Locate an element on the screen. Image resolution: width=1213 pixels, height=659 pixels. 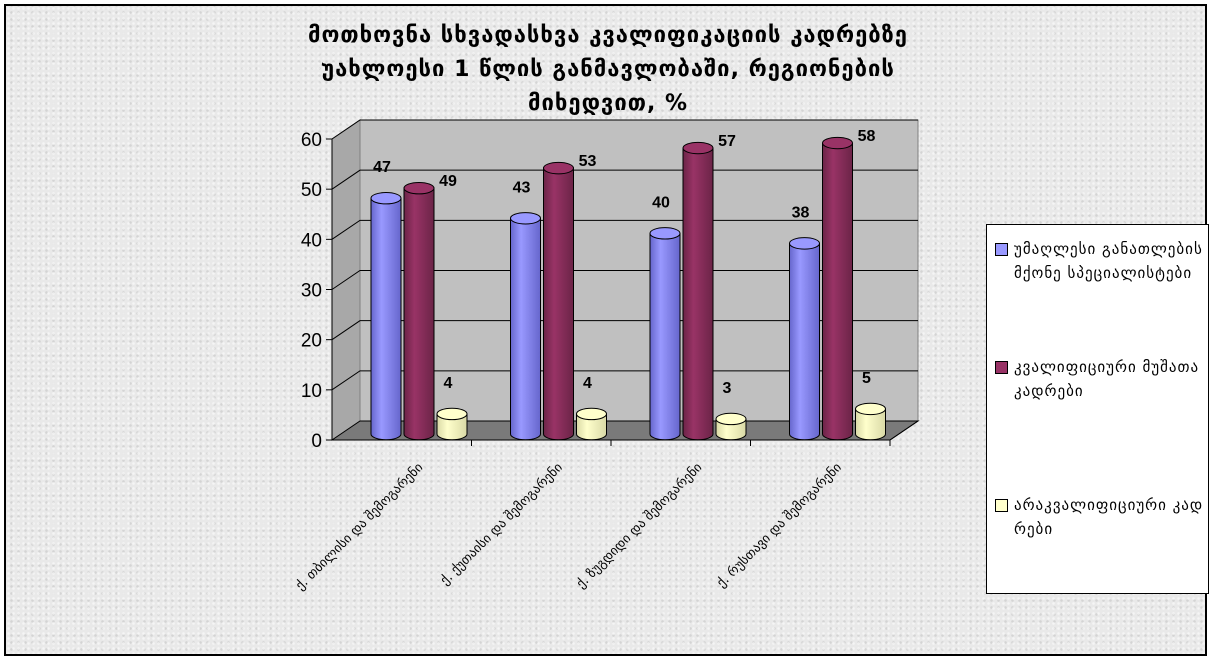
data-label: 38 is located at coordinates (801, 212).